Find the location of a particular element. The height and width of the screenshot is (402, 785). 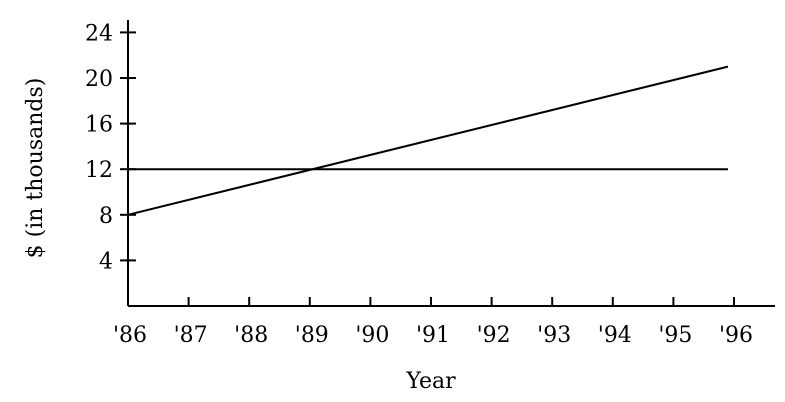

y-tick-label: 24 is located at coordinates (99, 33).